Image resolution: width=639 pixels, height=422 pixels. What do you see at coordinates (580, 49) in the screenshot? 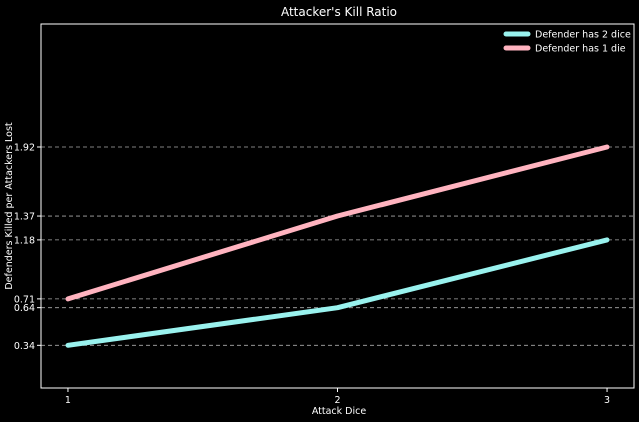
I see `legend-label: Defender has 1 die` at bounding box center [580, 49].